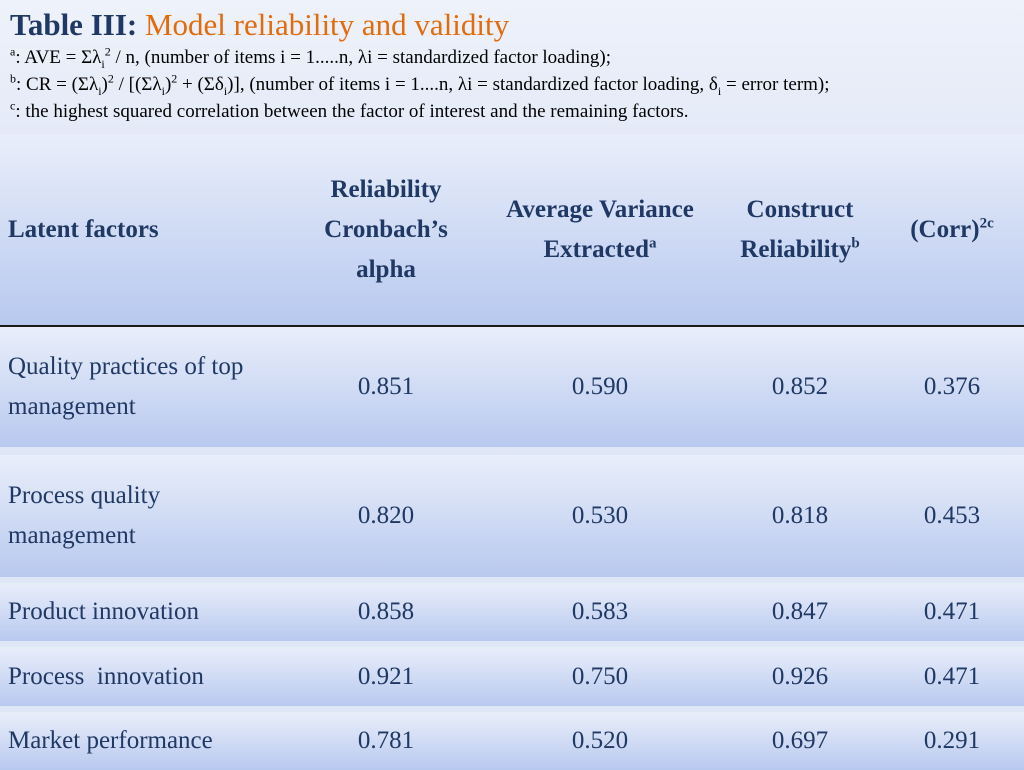  I want to click on alpha-value: 0.781, so click(386, 740).